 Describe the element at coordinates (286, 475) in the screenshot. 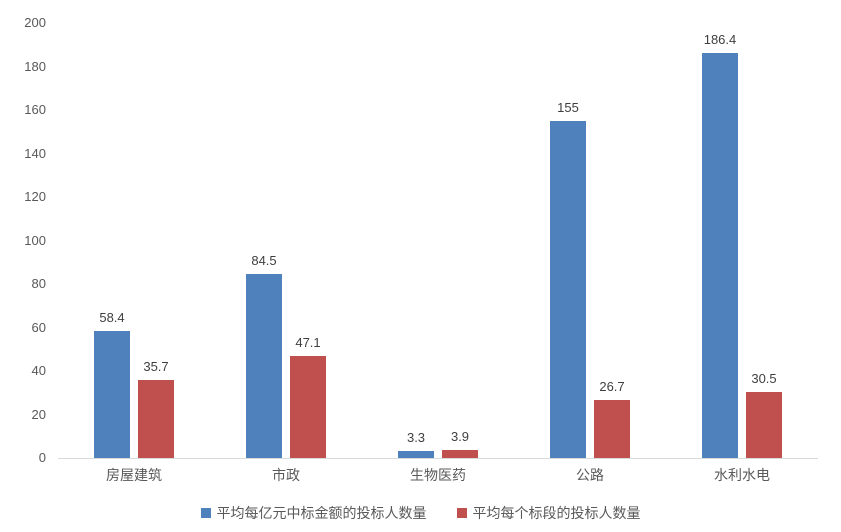

I see `x-axis-category-label: 市政` at that location.